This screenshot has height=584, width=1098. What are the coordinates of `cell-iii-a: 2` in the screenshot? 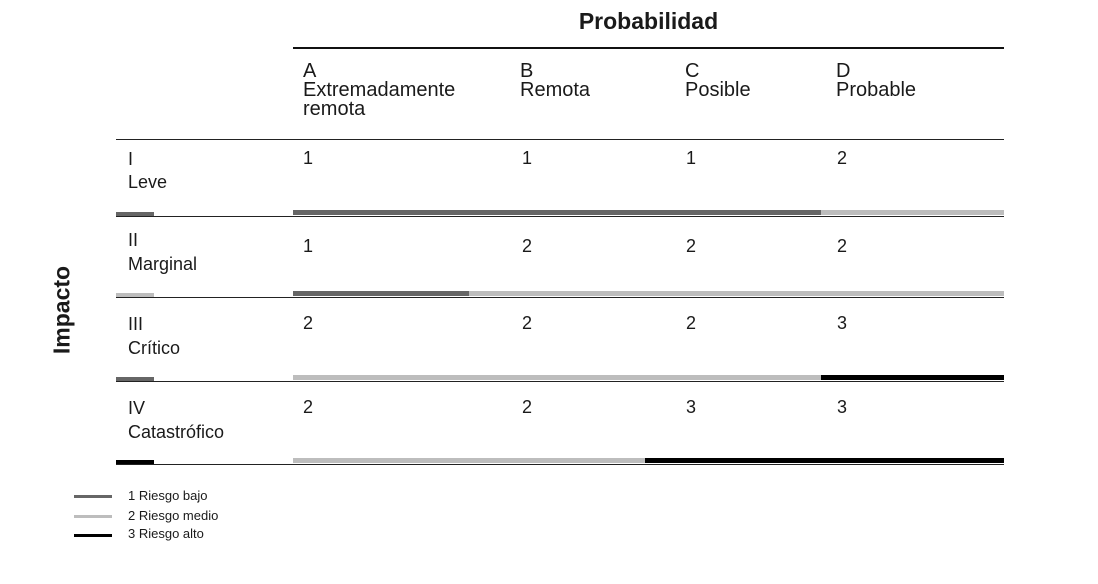 It's located at (308, 323).